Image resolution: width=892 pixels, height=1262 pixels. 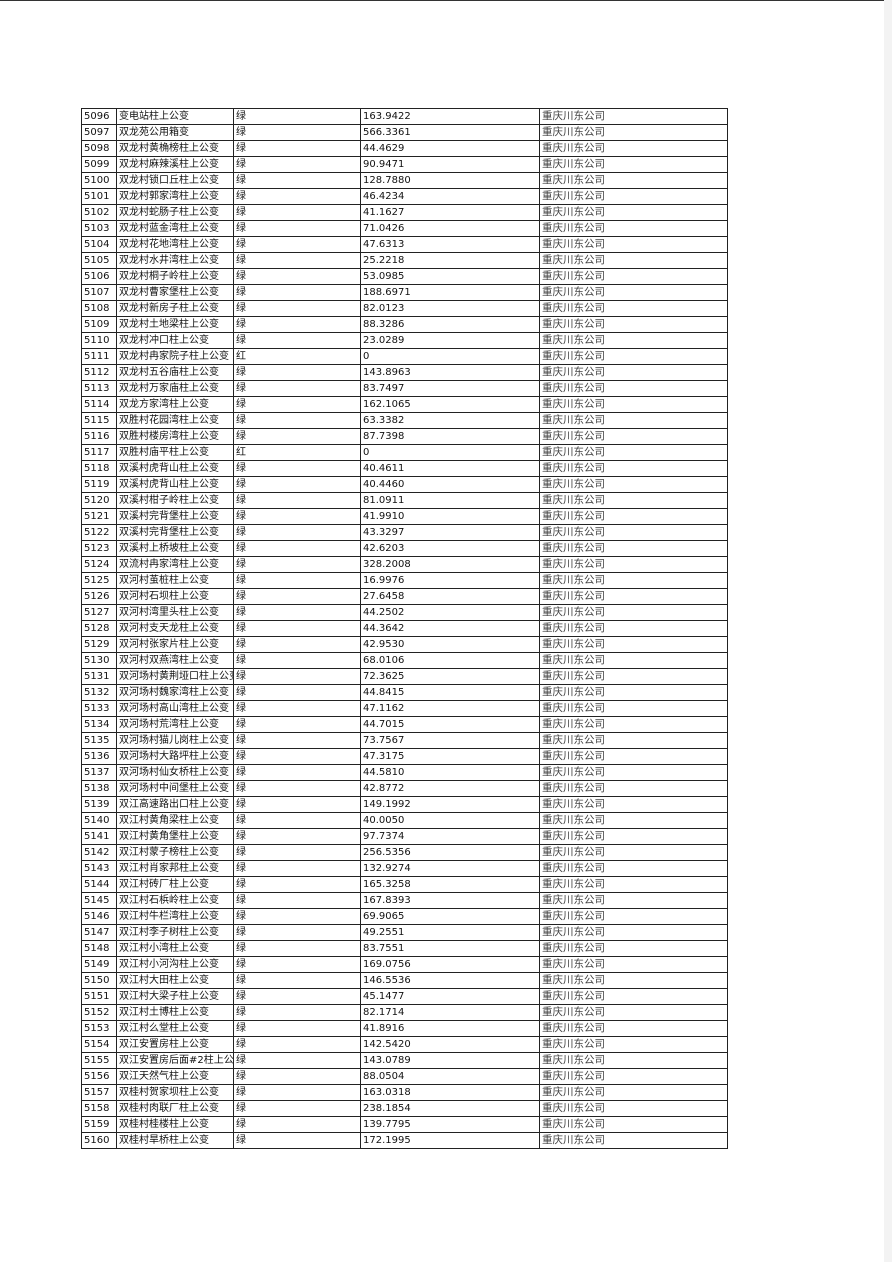 I want to click on table-row: 5135 双河场村猫儿岗柱上公变绿 73.7567 重庆川东公司, so click(x=404, y=740).